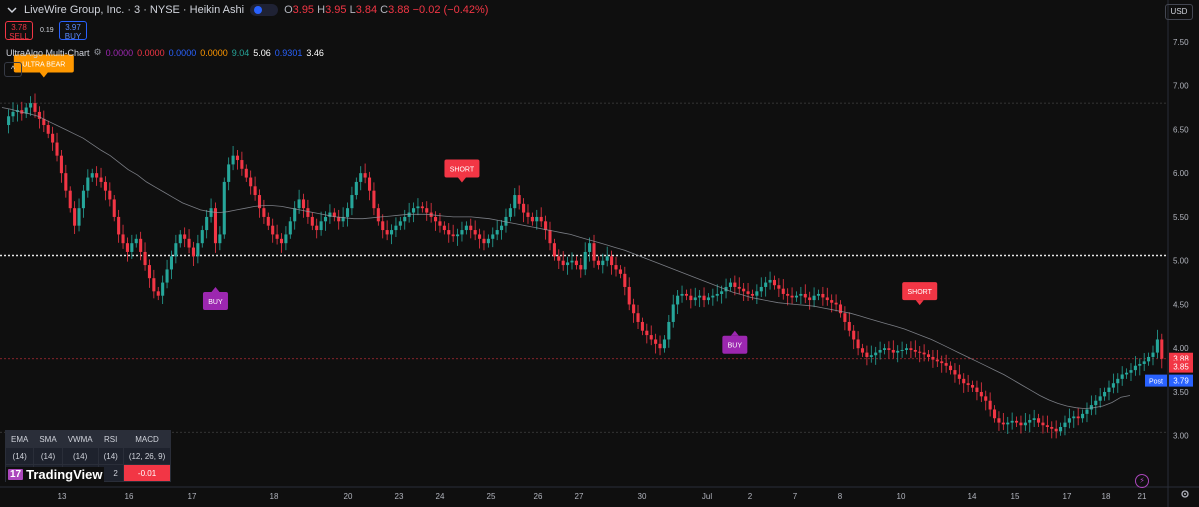  What do you see at coordinates (264, 10) in the screenshot?
I see `session-toggle` at bounding box center [264, 10].